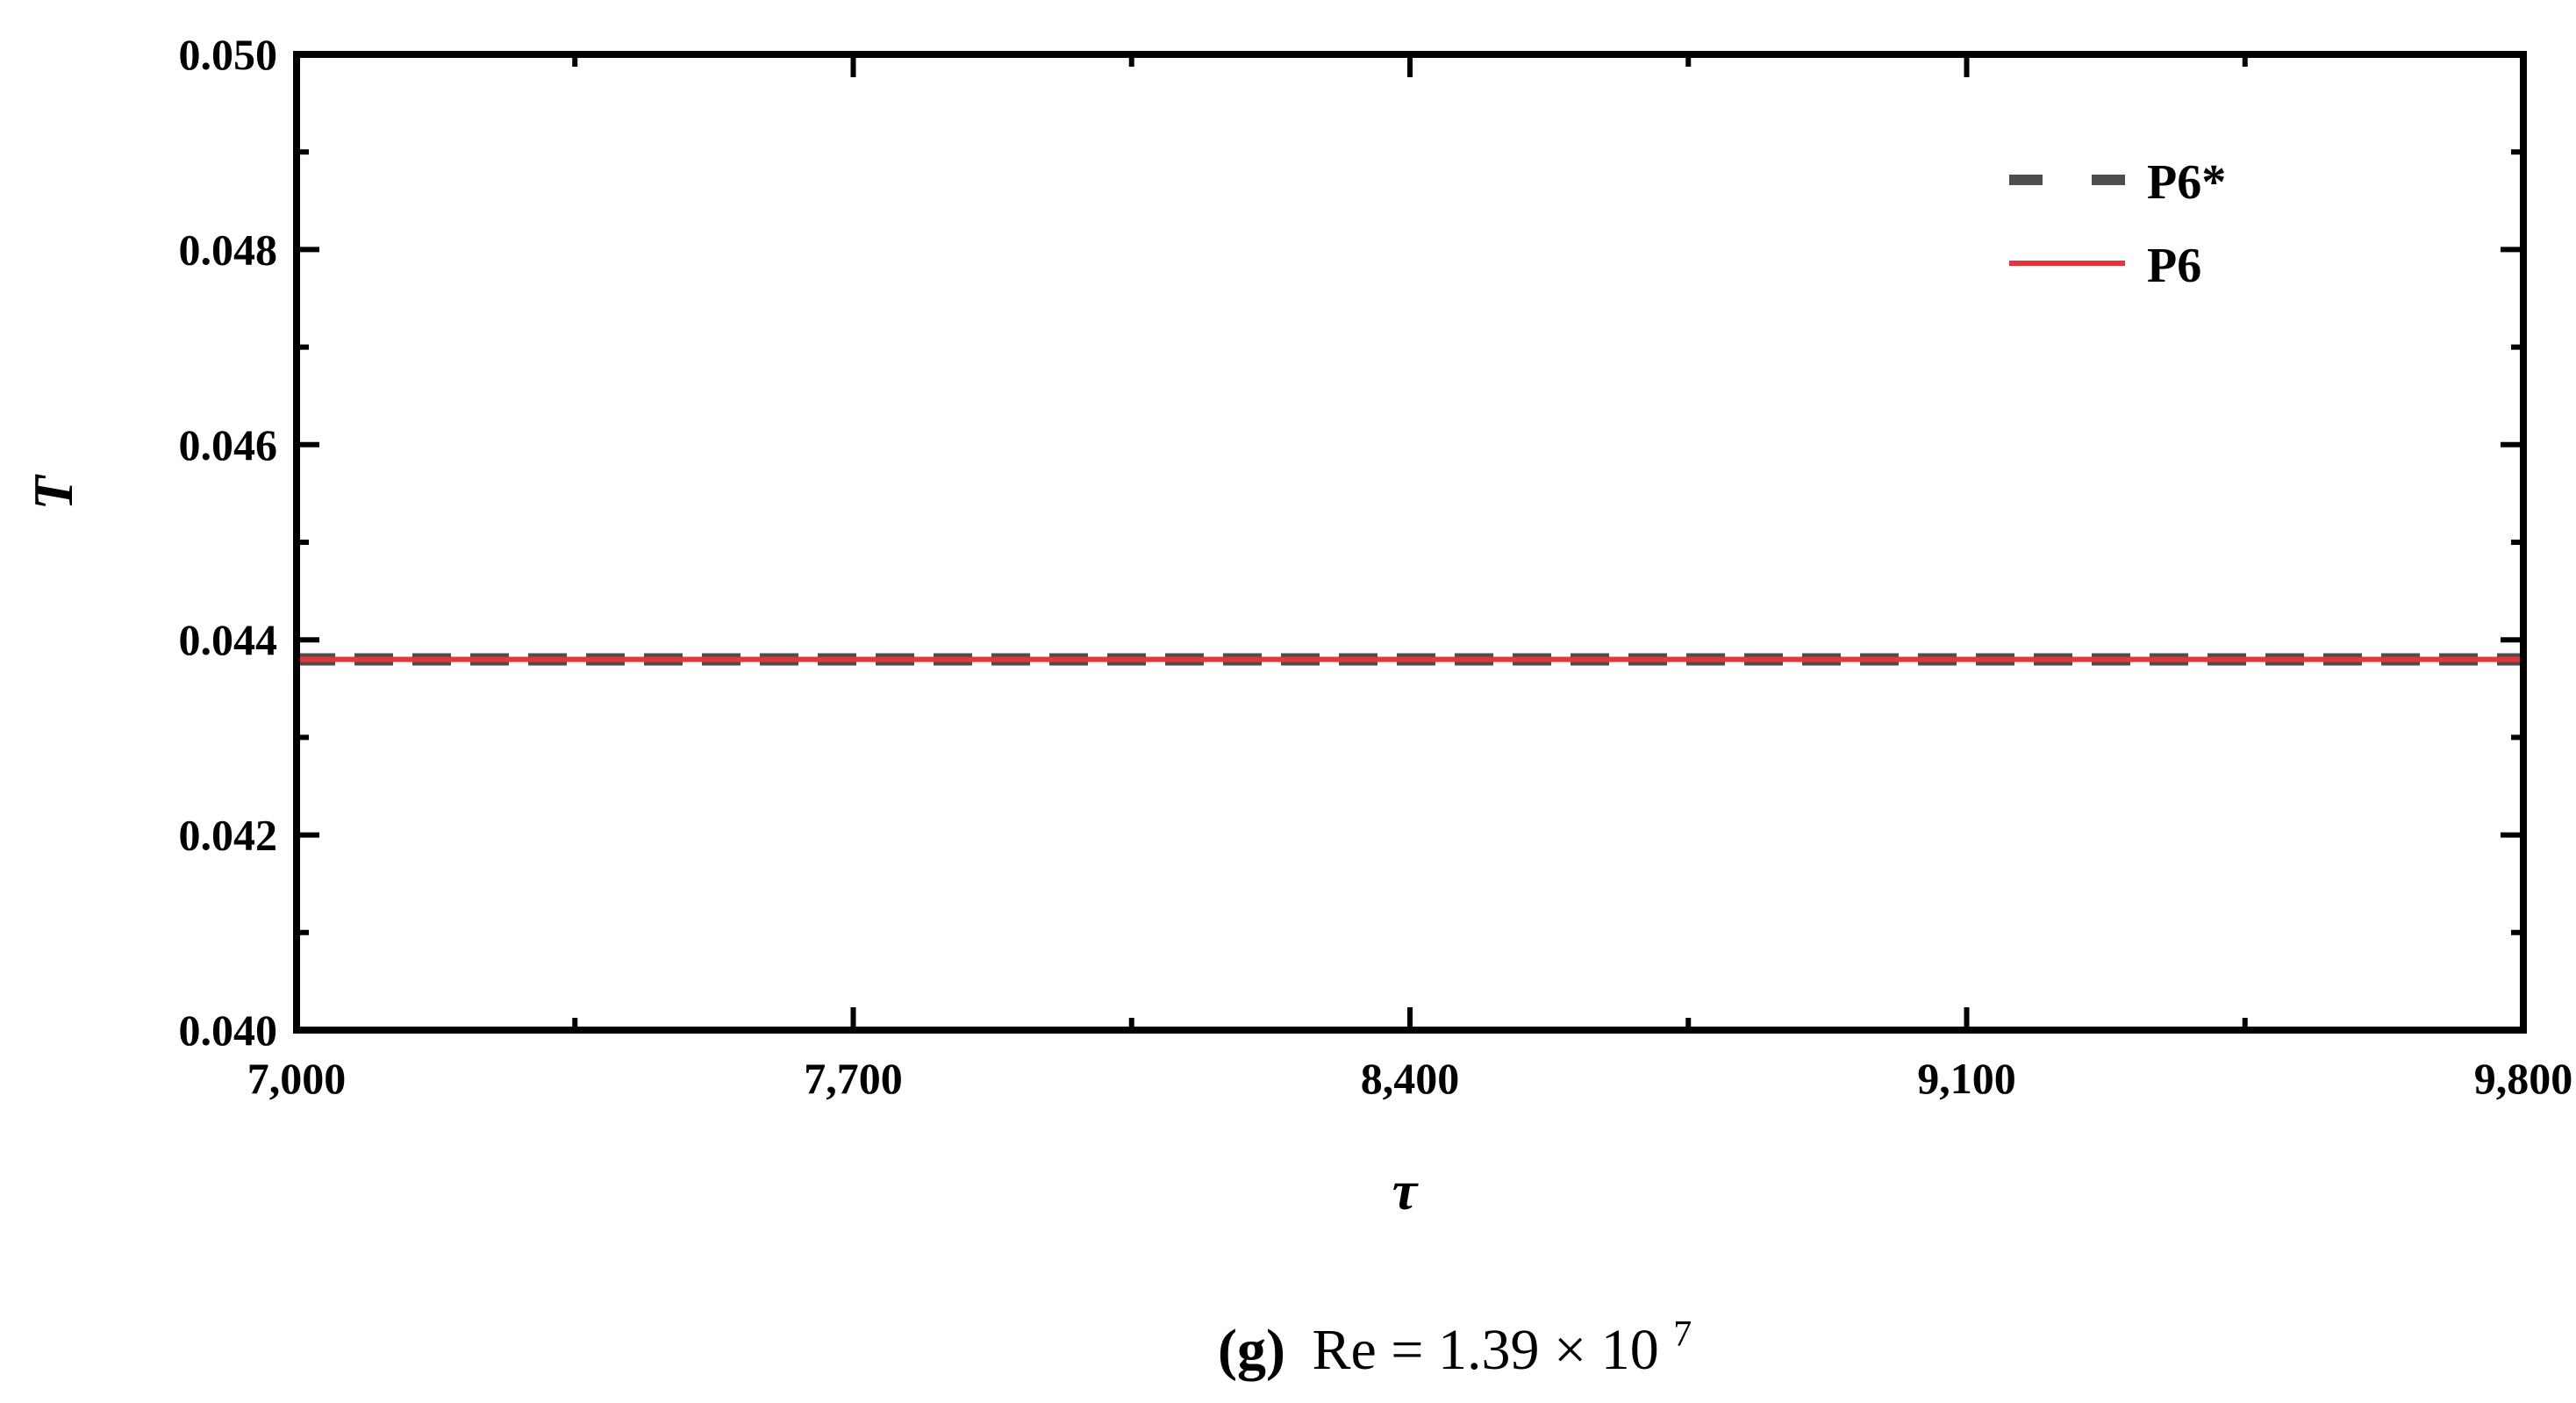 Image resolution: width=2576 pixels, height=1403 pixels. Describe the element at coordinates (228, 542) in the screenshot. I see `y-tick-labels: 0.040 0.042 0.044 0.046 0.048 0.050` at that location.